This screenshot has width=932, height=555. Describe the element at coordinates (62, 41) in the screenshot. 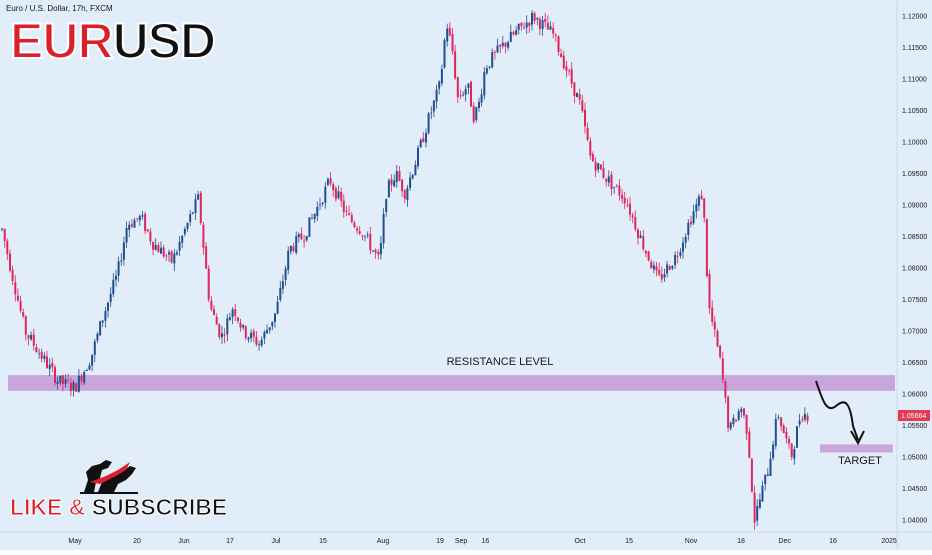

I see `symbol-part-a: EUR` at that location.